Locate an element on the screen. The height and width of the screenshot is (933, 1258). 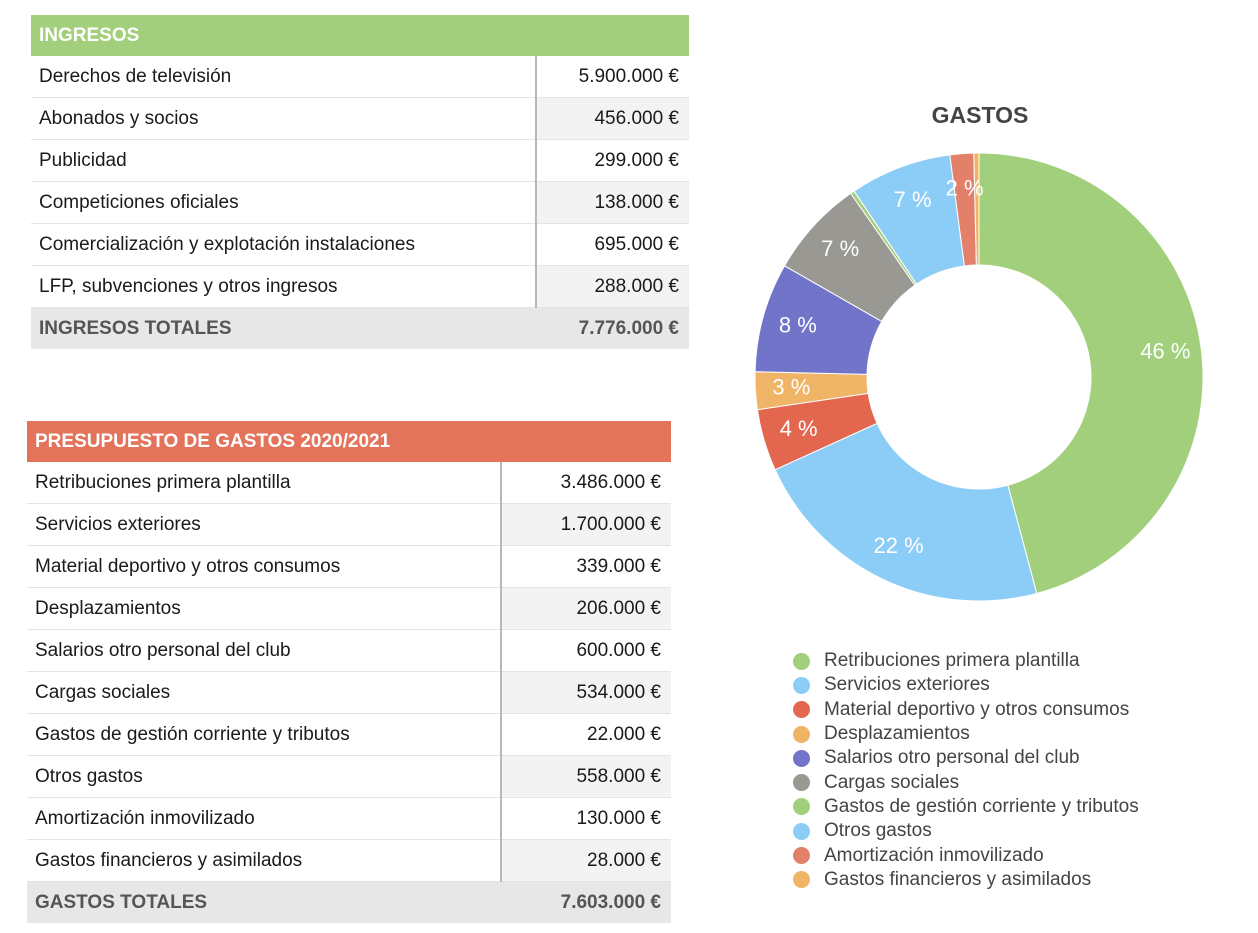
legend-item: Amortización inmovilizado is located at coordinates (966, 855).